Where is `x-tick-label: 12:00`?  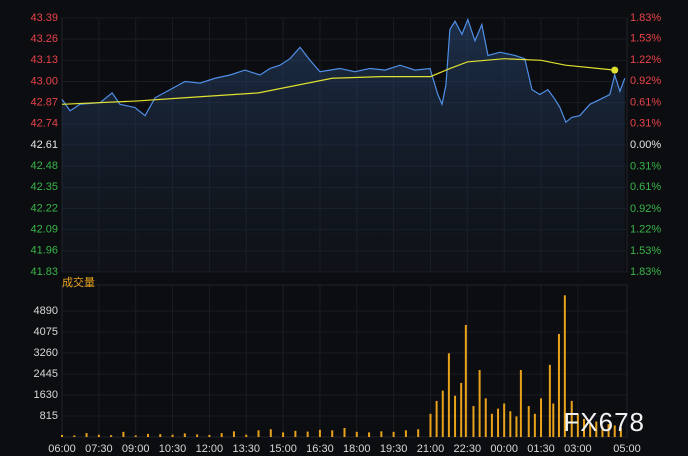 x-tick-label: 12:00 is located at coordinates (210, 449).